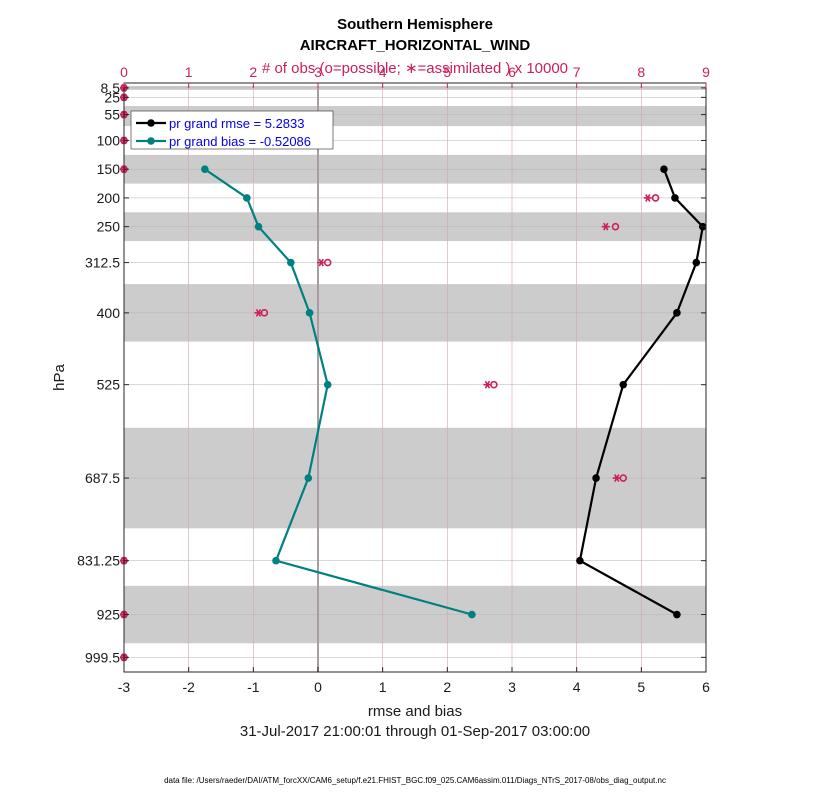  Describe the element at coordinates (109, 313) in the screenshot. I see `y-tick-label: 400` at that location.